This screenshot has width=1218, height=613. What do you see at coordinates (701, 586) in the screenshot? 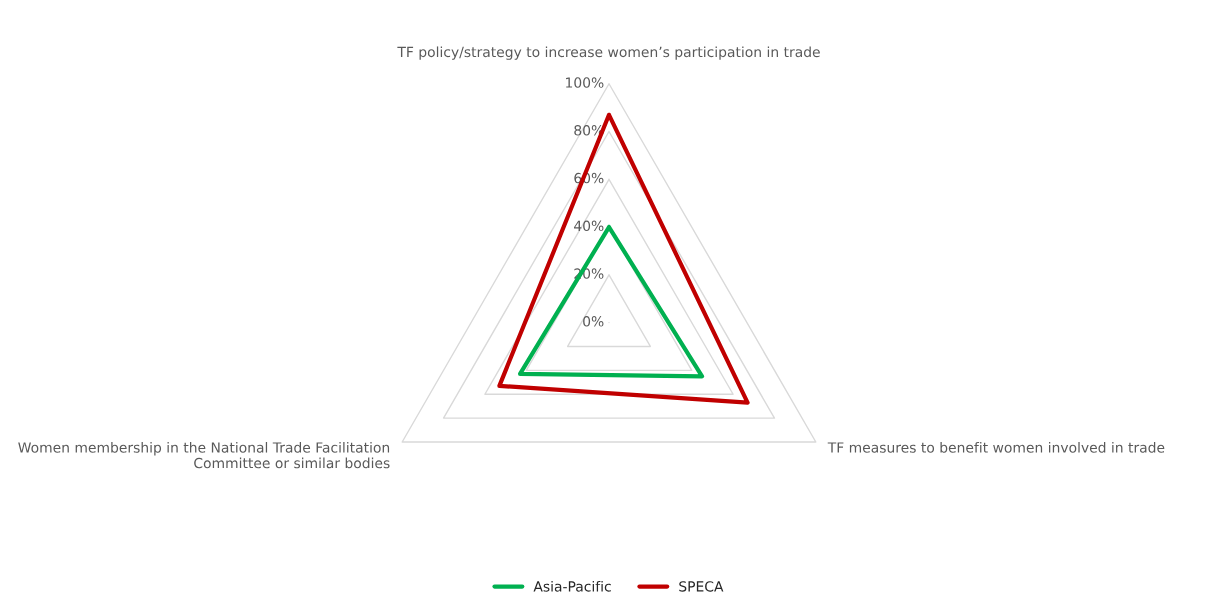
I see `legend-label: SPECA` at bounding box center [701, 586].